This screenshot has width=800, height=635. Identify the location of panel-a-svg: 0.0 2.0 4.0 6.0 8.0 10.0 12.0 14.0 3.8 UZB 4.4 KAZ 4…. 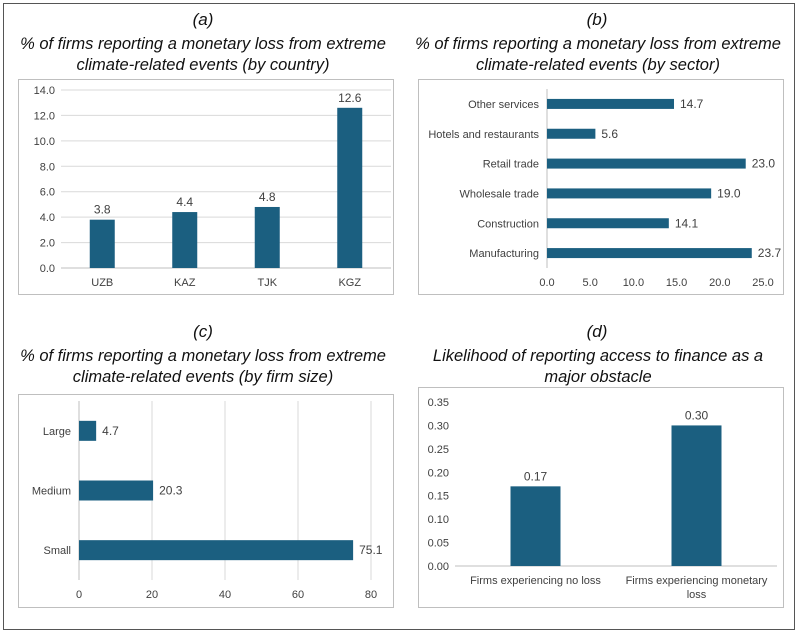
(212, 187).